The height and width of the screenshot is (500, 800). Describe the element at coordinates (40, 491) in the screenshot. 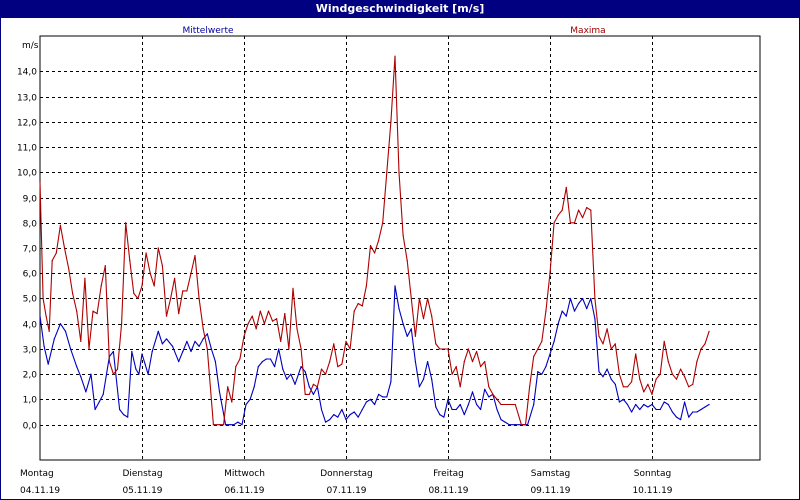

I see `x-tick-date: 04.11.19` at that location.